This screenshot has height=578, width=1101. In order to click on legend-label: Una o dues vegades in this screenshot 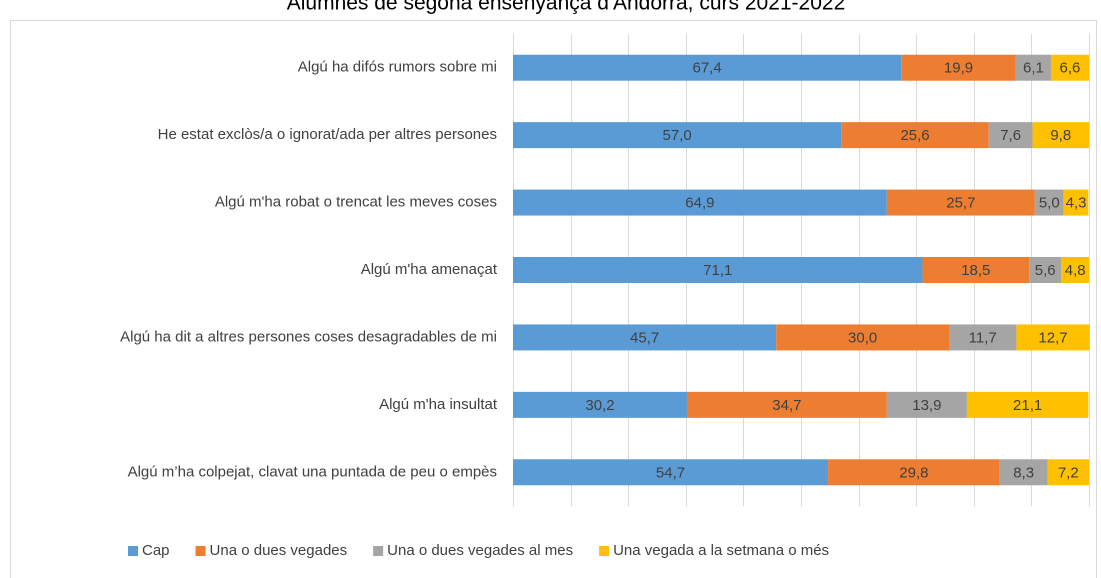, I will do `click(279, 550)`.